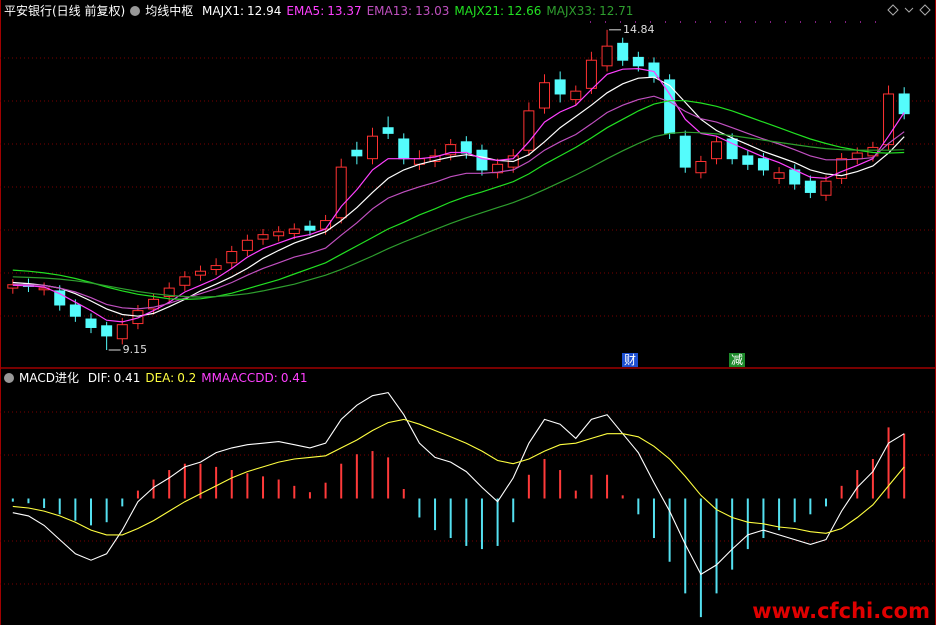 This screenshot has width=936, height=625. I want to click on watermark: www.cfchi.com, so click(841, 611).